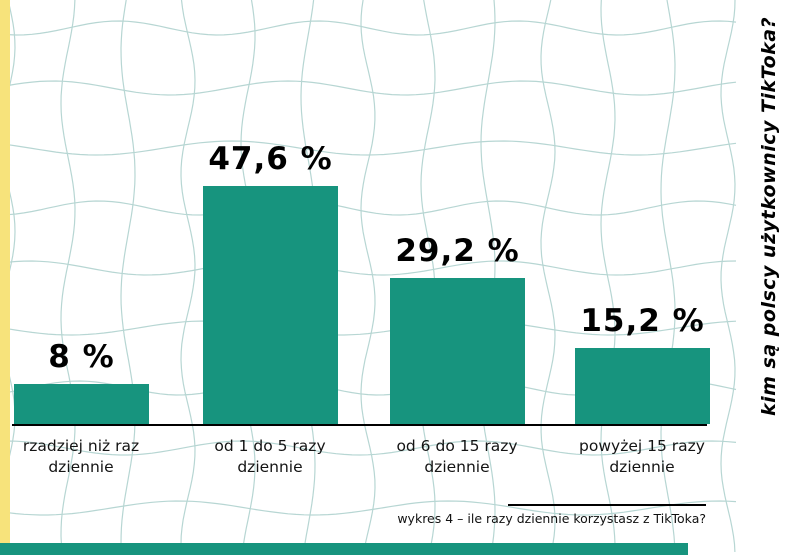 The width and height of the screenshot is (790, 555). What do you see at coordinates (457, 251) in the screenshot?
I see `value-label-3: 29,2 %` at bounding box center [457, 251].